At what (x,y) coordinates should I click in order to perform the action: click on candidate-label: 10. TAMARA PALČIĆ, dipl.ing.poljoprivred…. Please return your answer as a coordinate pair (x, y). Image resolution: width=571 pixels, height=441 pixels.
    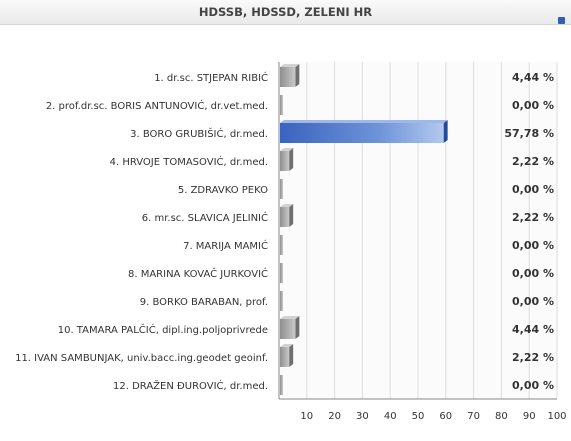
    Looking at the image, I should click on (163, 329).